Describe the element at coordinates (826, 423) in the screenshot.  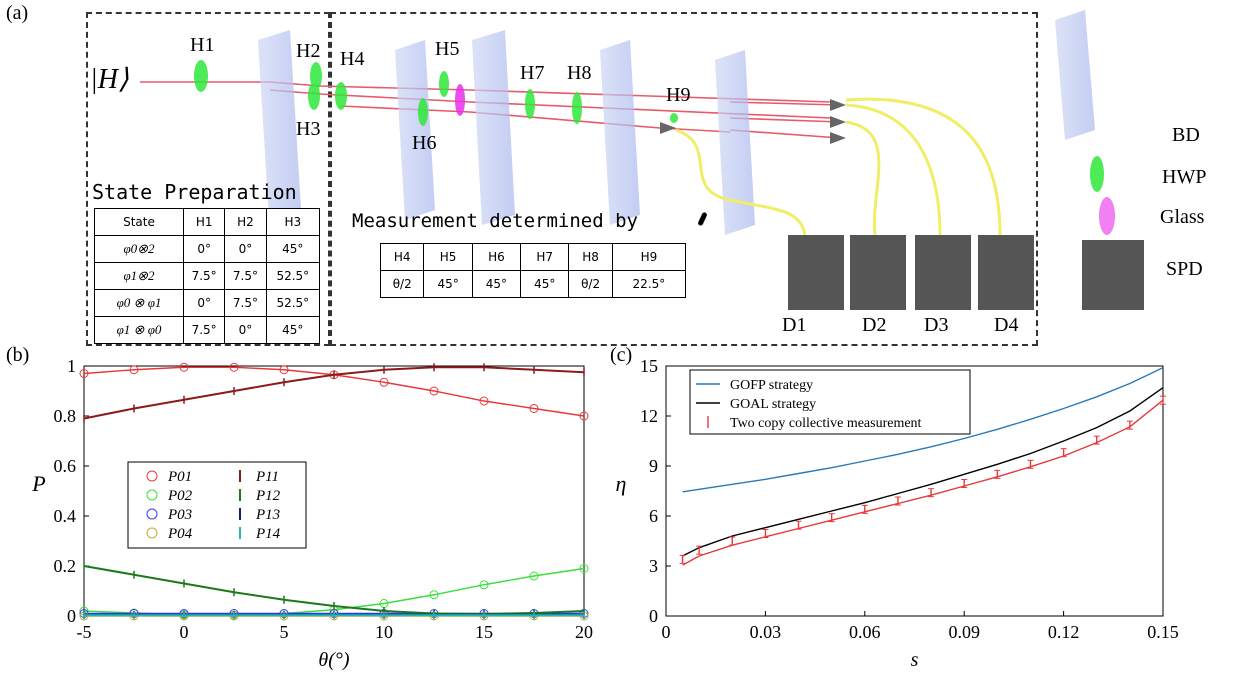
I see `legend-entry-label: Two copy collective measurement` at that location.